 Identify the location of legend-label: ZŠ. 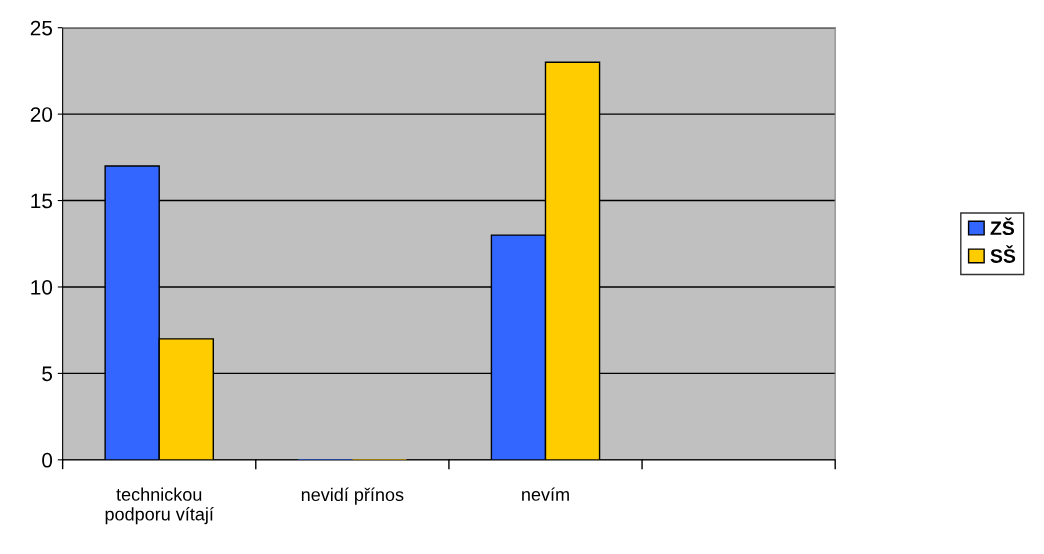
(1002, 226).